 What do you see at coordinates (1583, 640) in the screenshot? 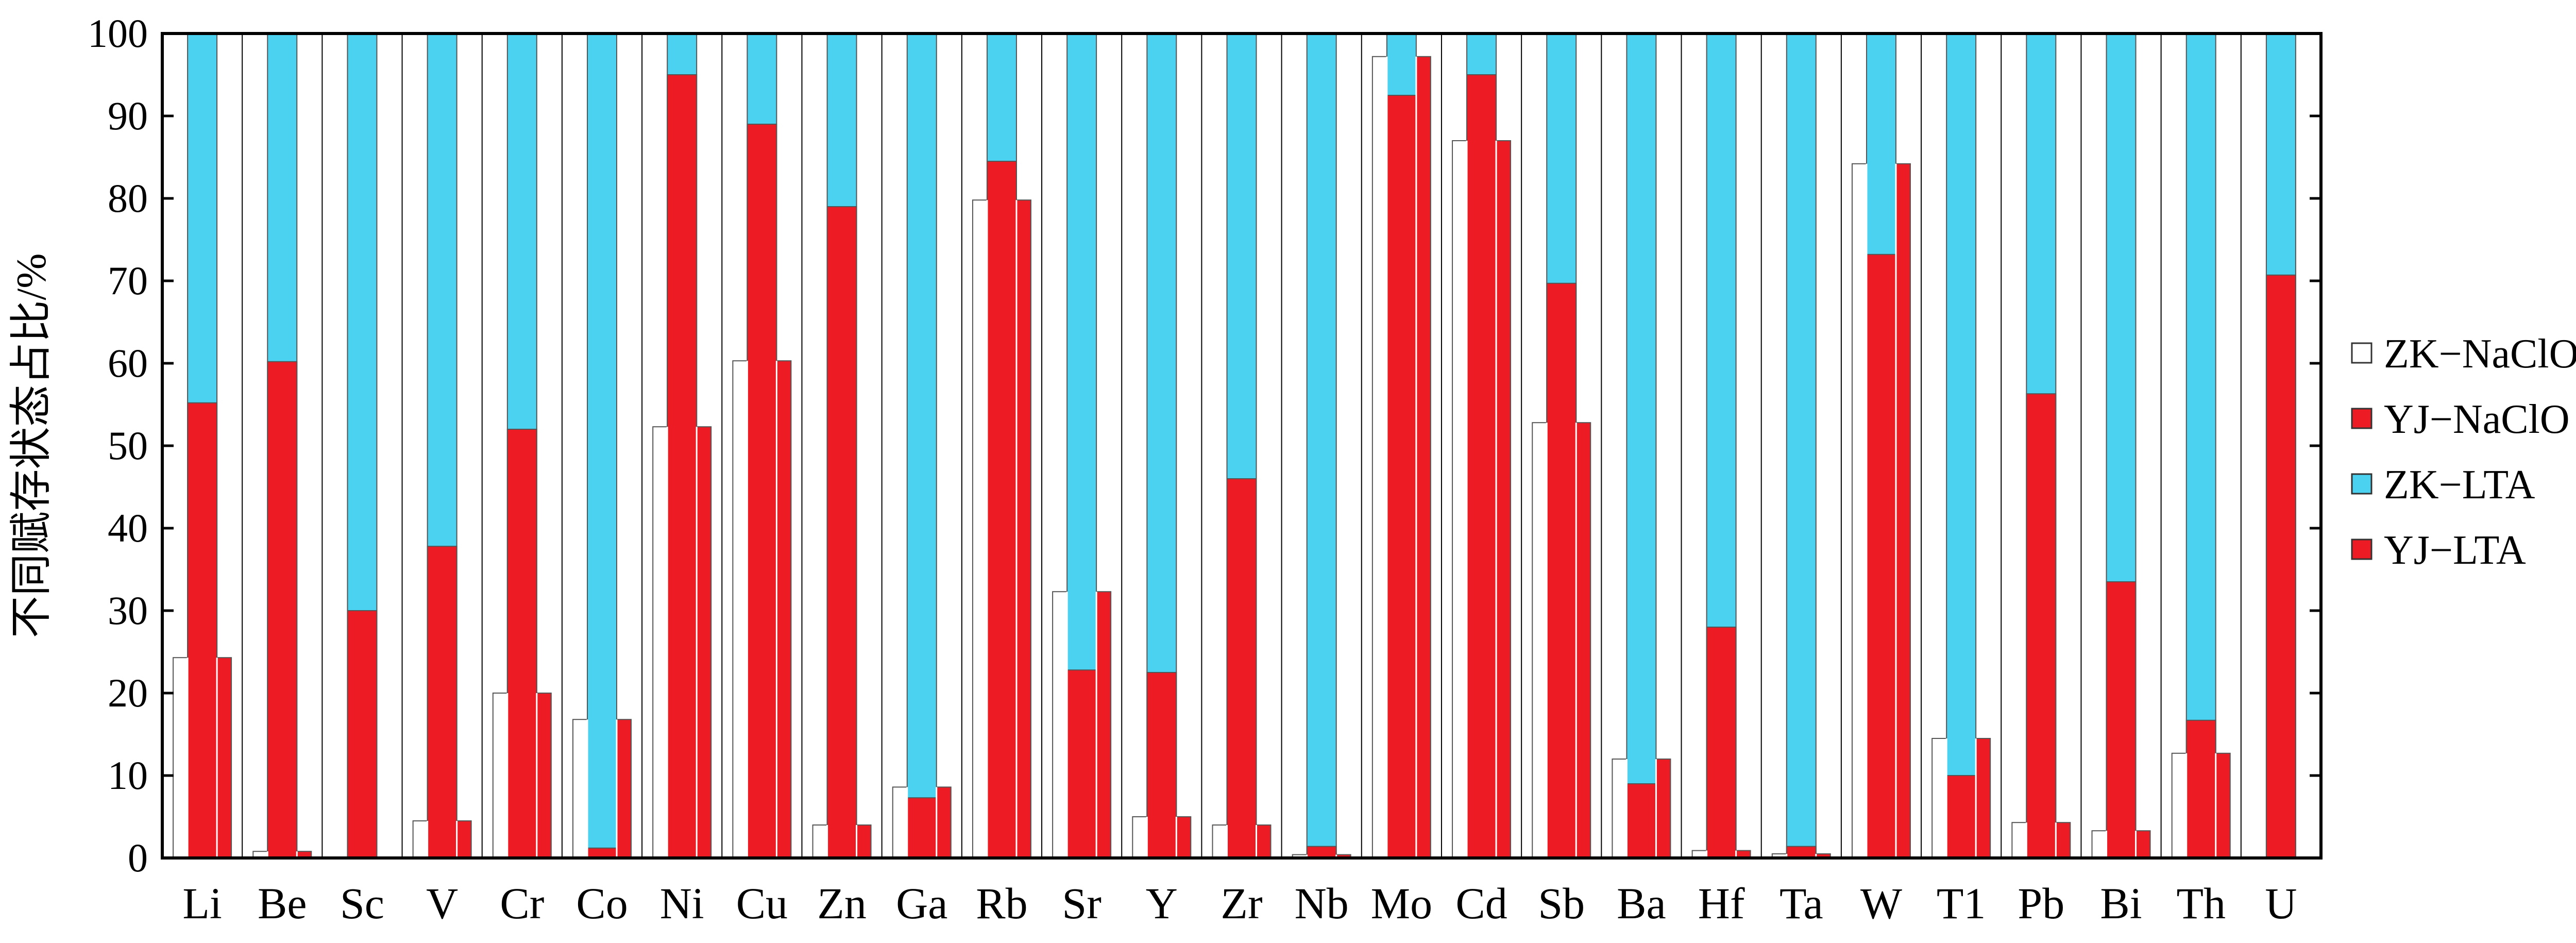
I see `bar-yj-lta-sb` at bounding box center [1583, 640].